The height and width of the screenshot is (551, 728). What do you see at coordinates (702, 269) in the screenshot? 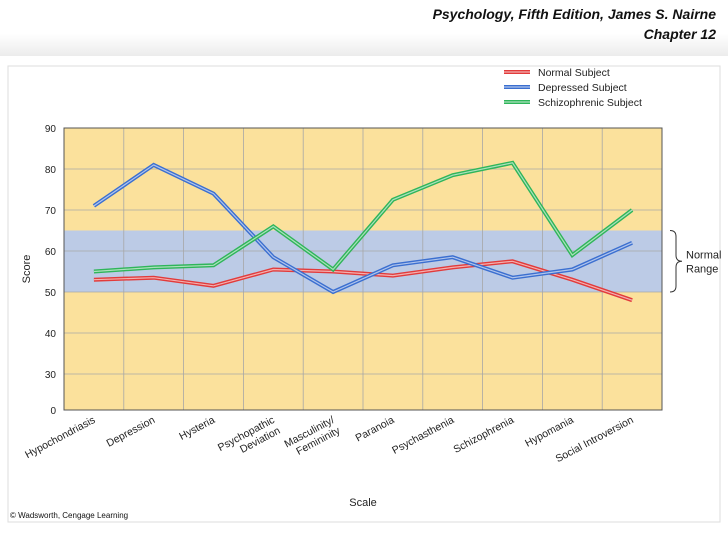
I see `normal-range-label: Range` at bounding box center [702, 269].